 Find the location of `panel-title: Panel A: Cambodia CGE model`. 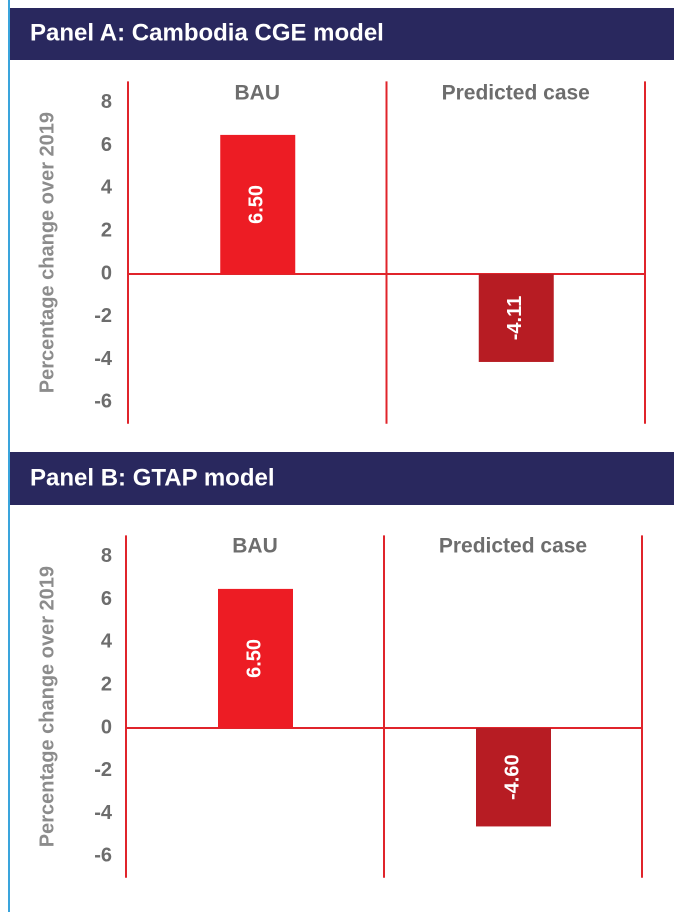

panel-title: Panel A: Cambodia CGE model is located at coordinates (207, 32).